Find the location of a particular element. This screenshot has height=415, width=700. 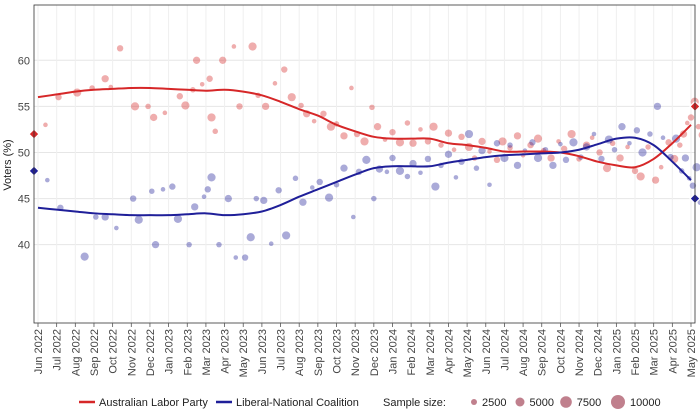

y-tick-label: 40 is located at coordinates (24, 246).